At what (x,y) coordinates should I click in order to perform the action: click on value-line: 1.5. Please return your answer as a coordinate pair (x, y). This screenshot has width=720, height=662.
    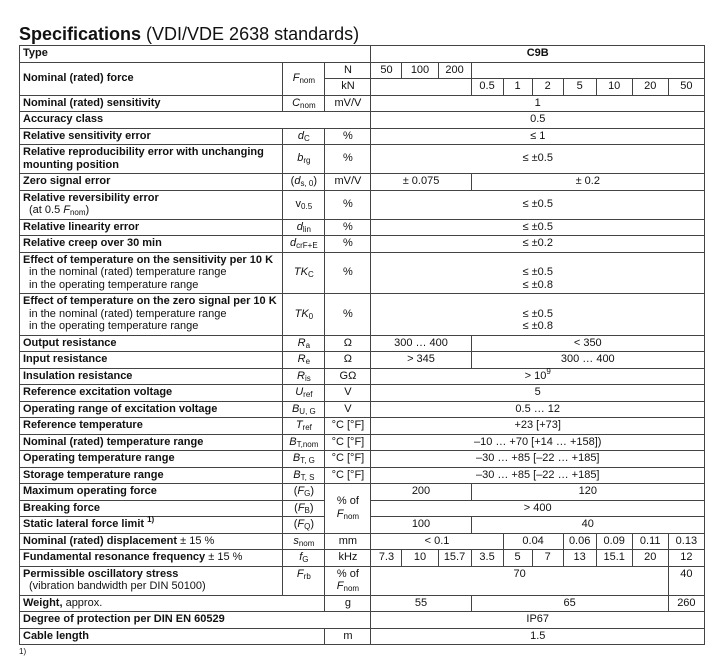
    Looking at the image, I should click on (537, 636).